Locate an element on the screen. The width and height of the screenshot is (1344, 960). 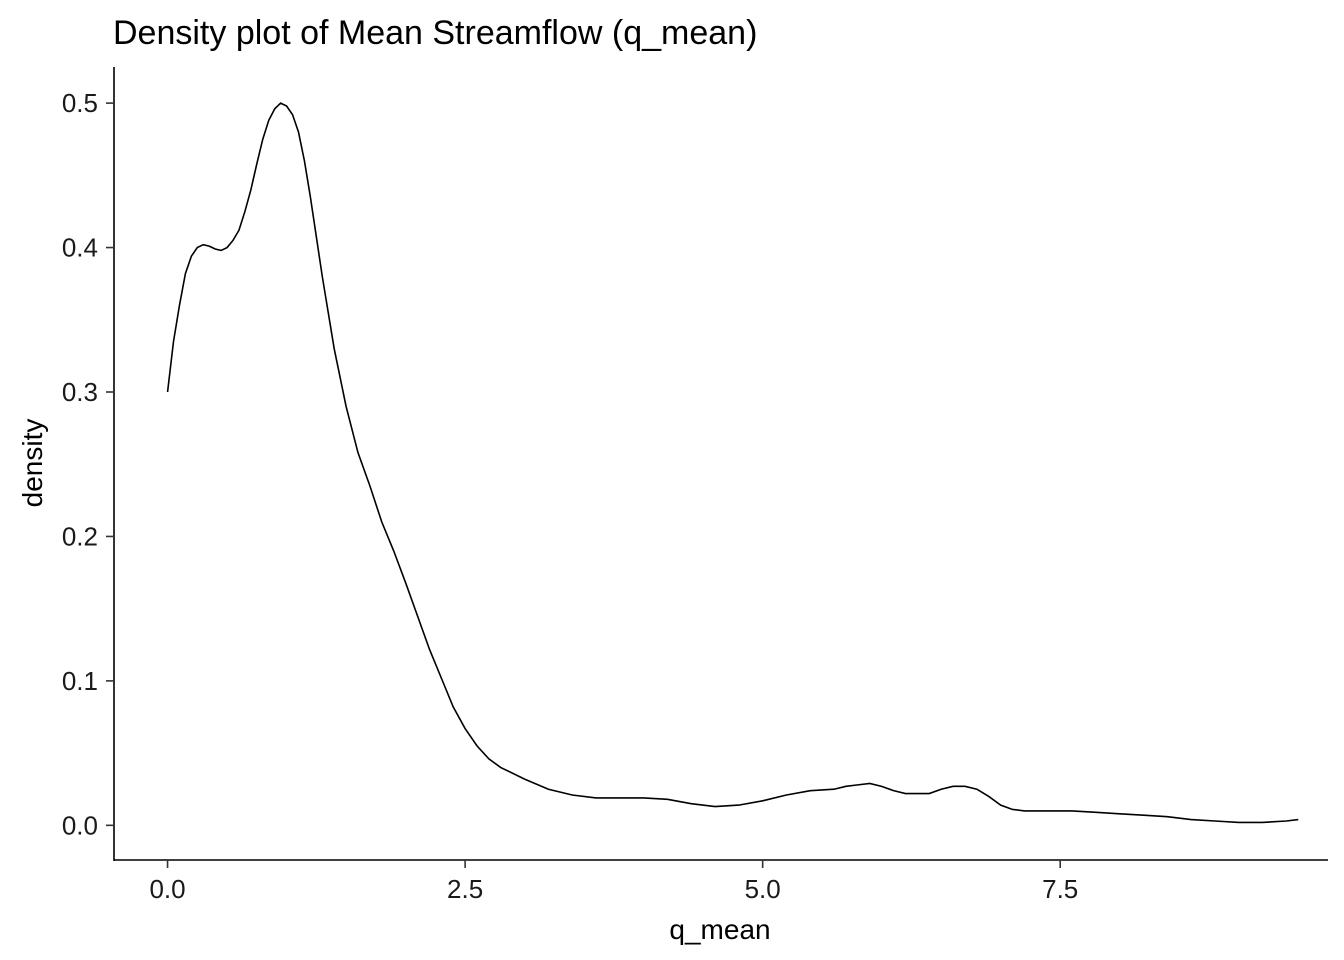
x-tick-label: 5.0 is located at coordinates (763, 889).